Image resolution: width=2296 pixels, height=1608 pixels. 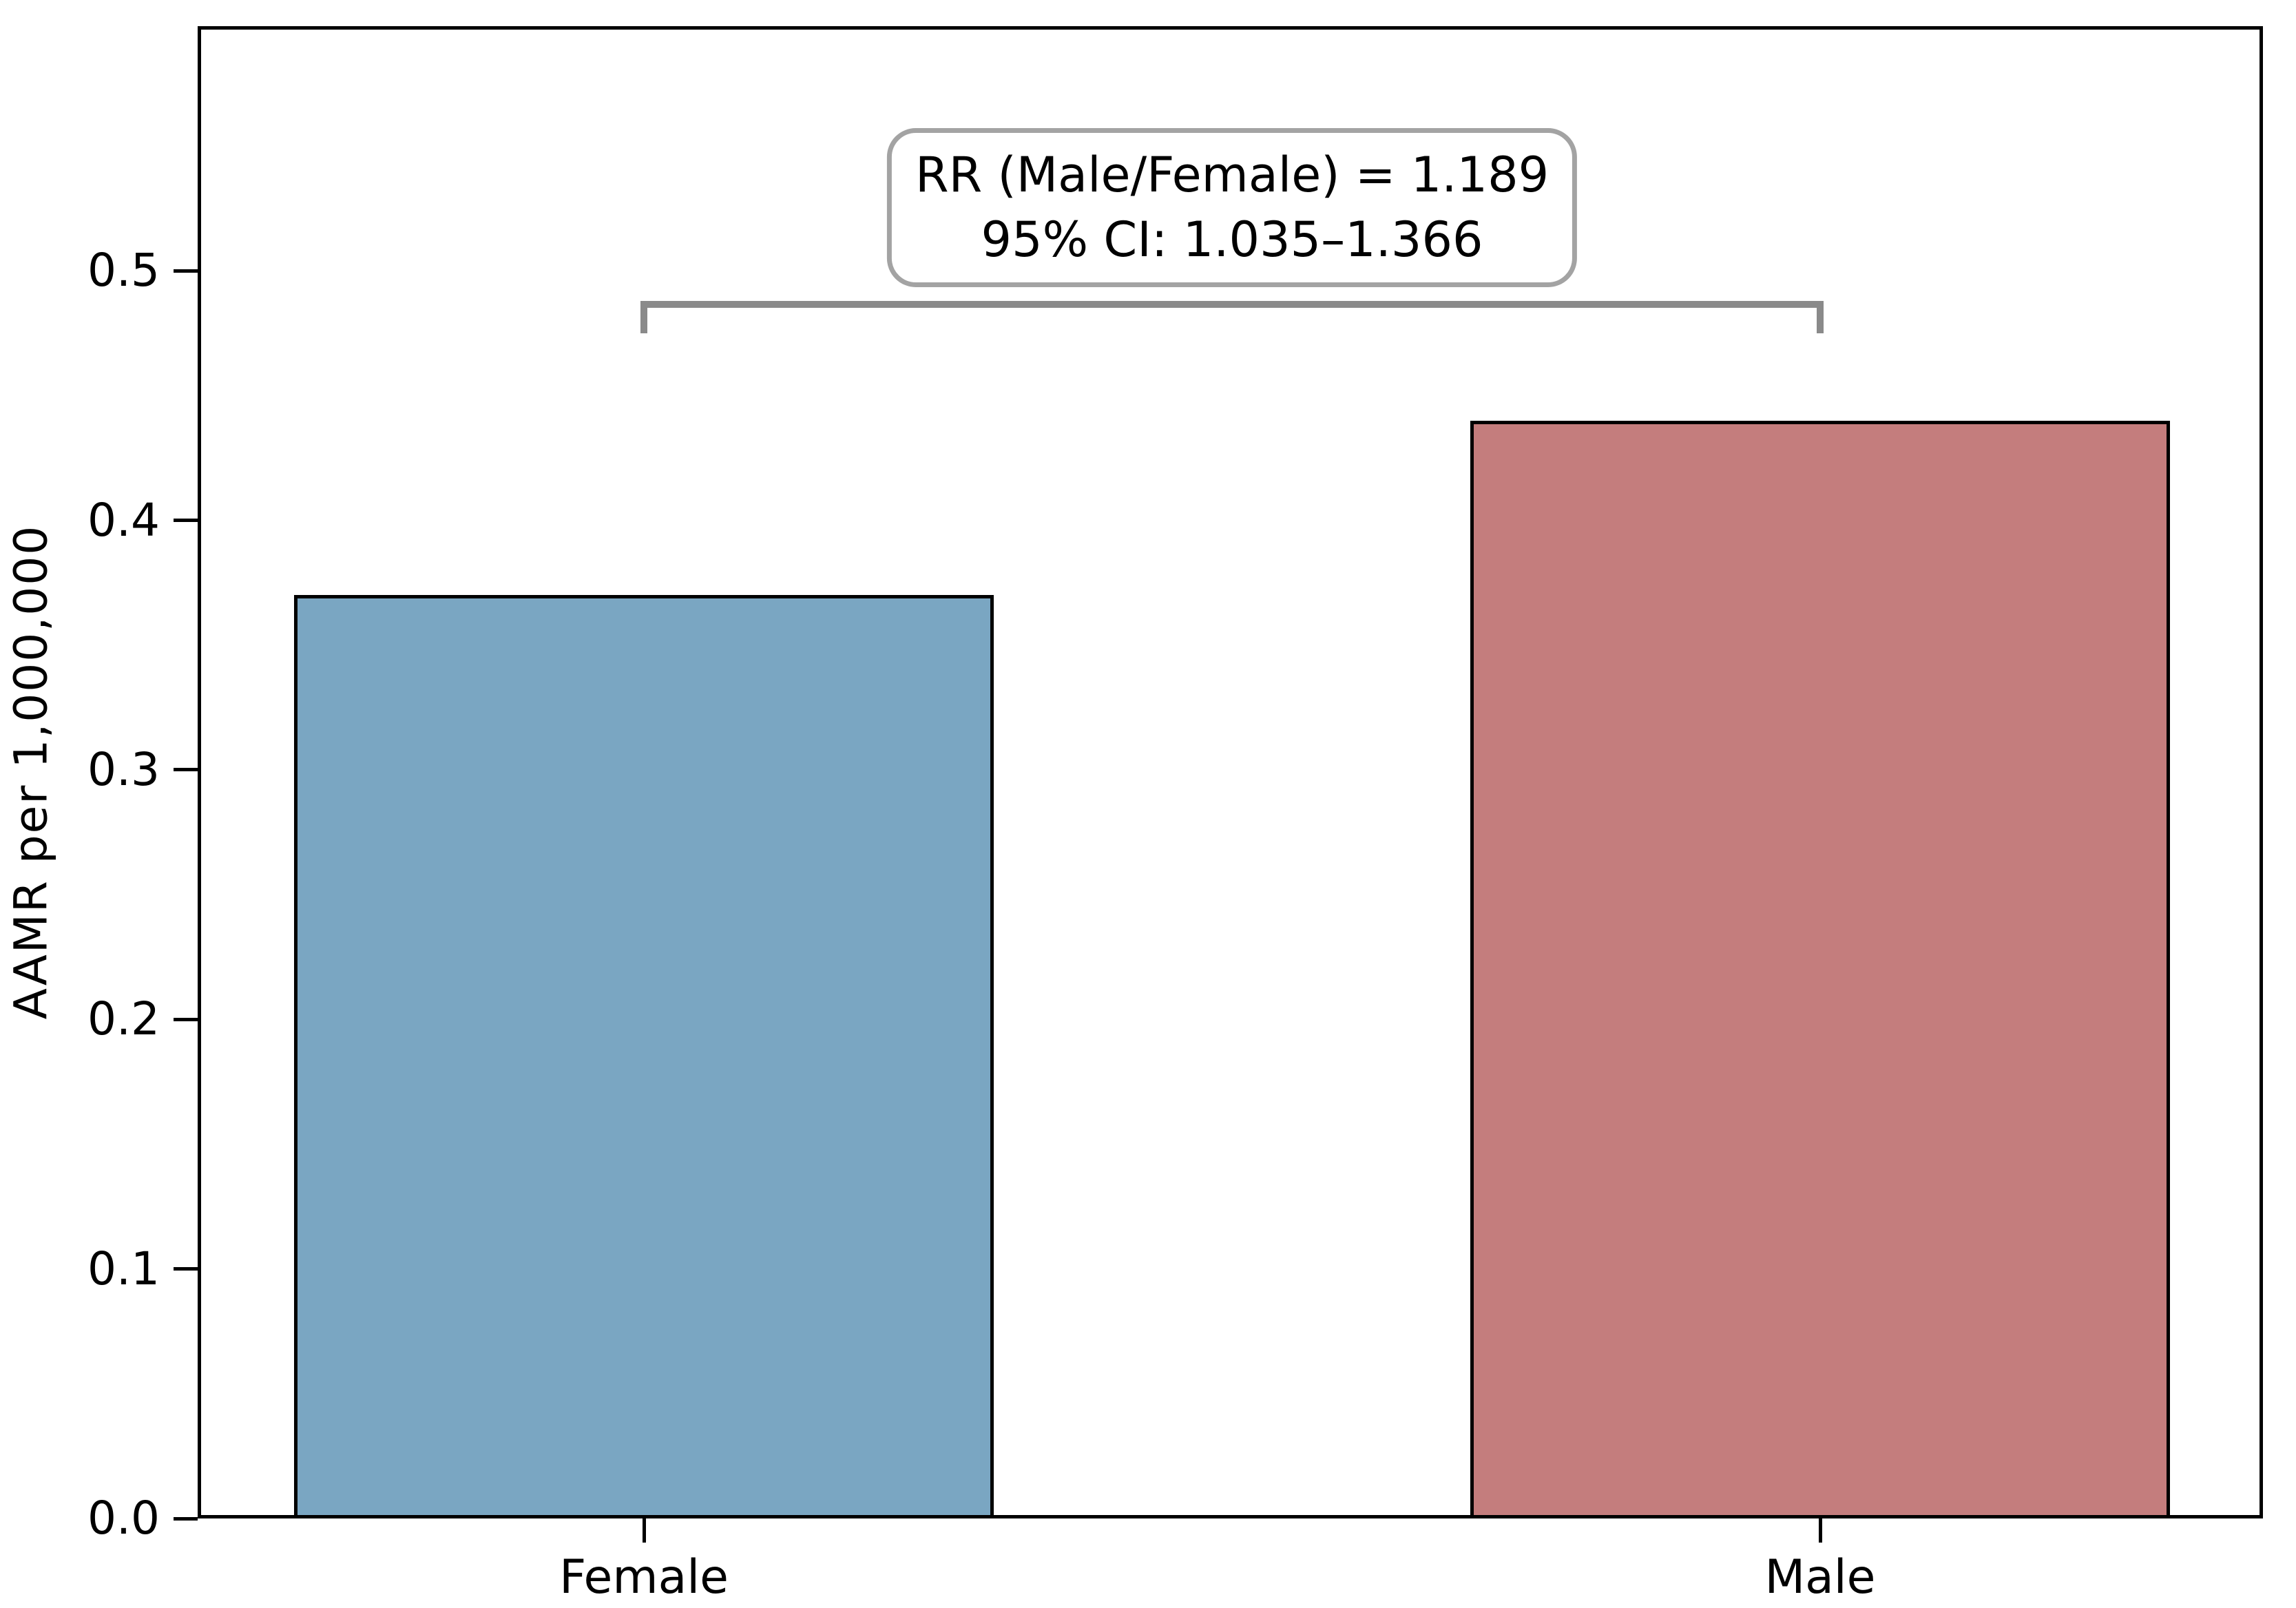 What do you see at coordinates (1232, 316) in the screenshot?
I see `significance-bracket` at bounding box center [1232, 316].